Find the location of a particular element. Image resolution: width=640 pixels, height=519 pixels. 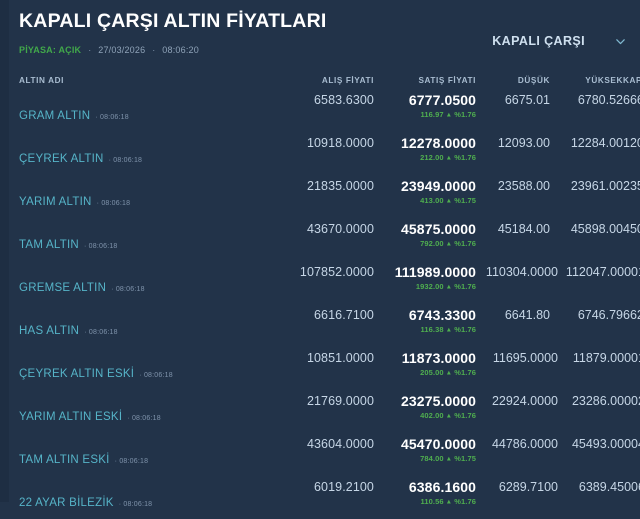

high-price-value: 6389.4500 is located at coordinates (608, 487).